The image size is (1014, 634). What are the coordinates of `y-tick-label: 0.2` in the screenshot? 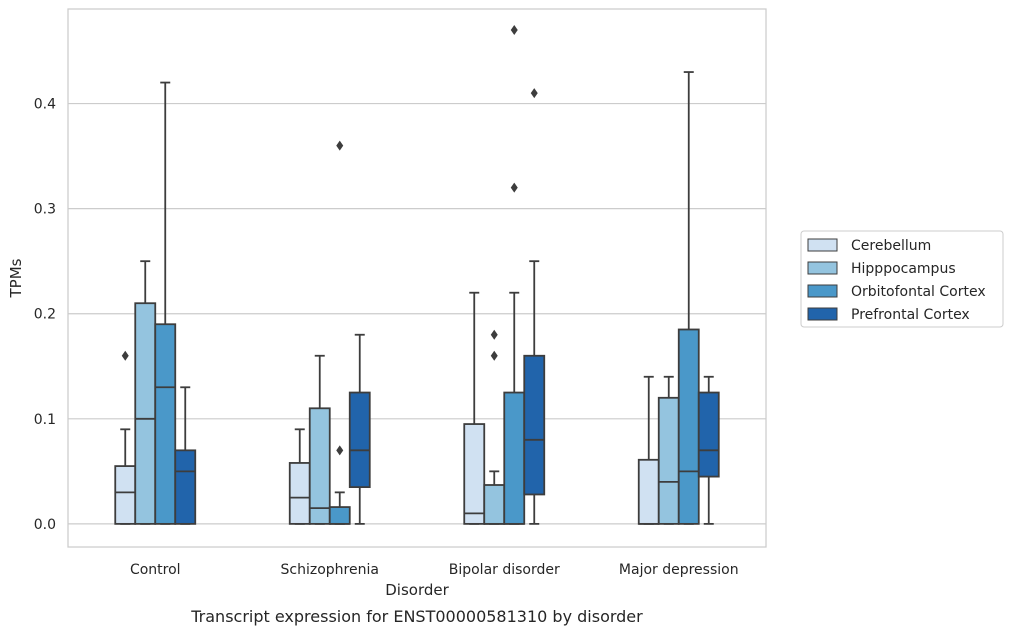 It's located at (45, 315).